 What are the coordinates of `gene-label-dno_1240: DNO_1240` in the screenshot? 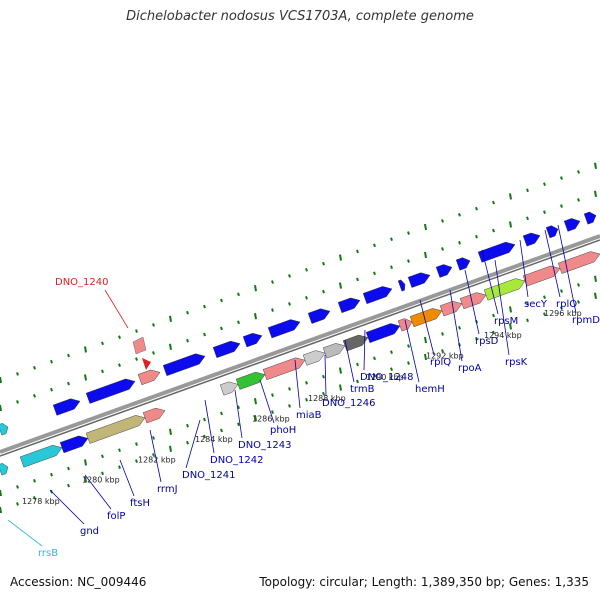 It's located at (82, 282).